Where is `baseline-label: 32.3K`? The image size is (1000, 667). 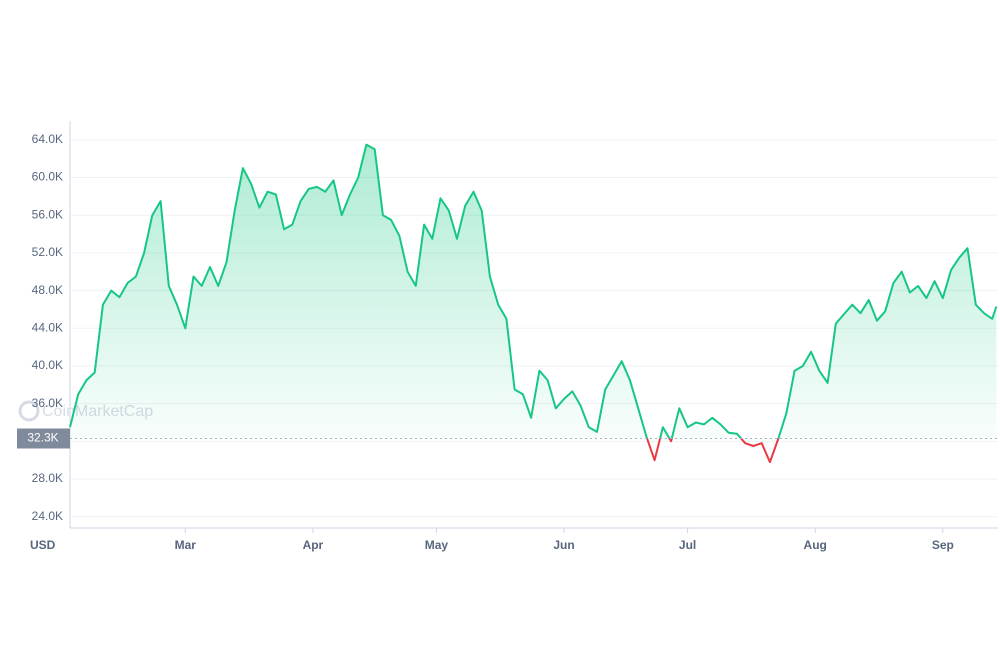
baseline-label: 32.3K is located at coordinates (42, 438).